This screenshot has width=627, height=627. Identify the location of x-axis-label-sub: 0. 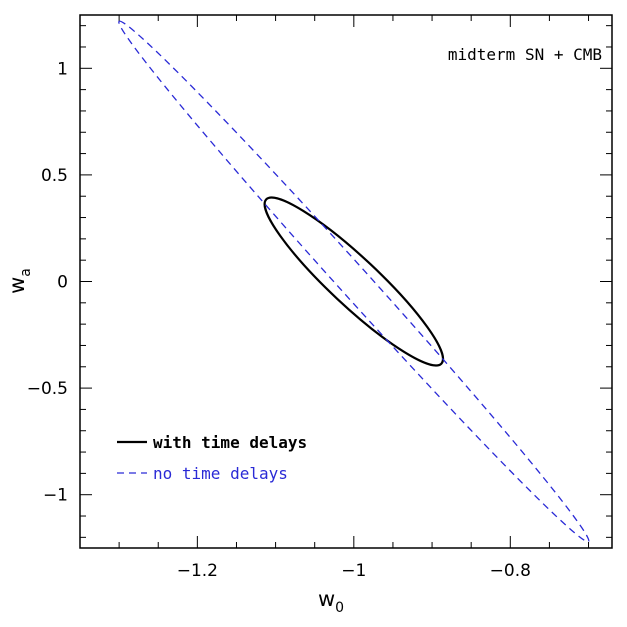
(339, 608).